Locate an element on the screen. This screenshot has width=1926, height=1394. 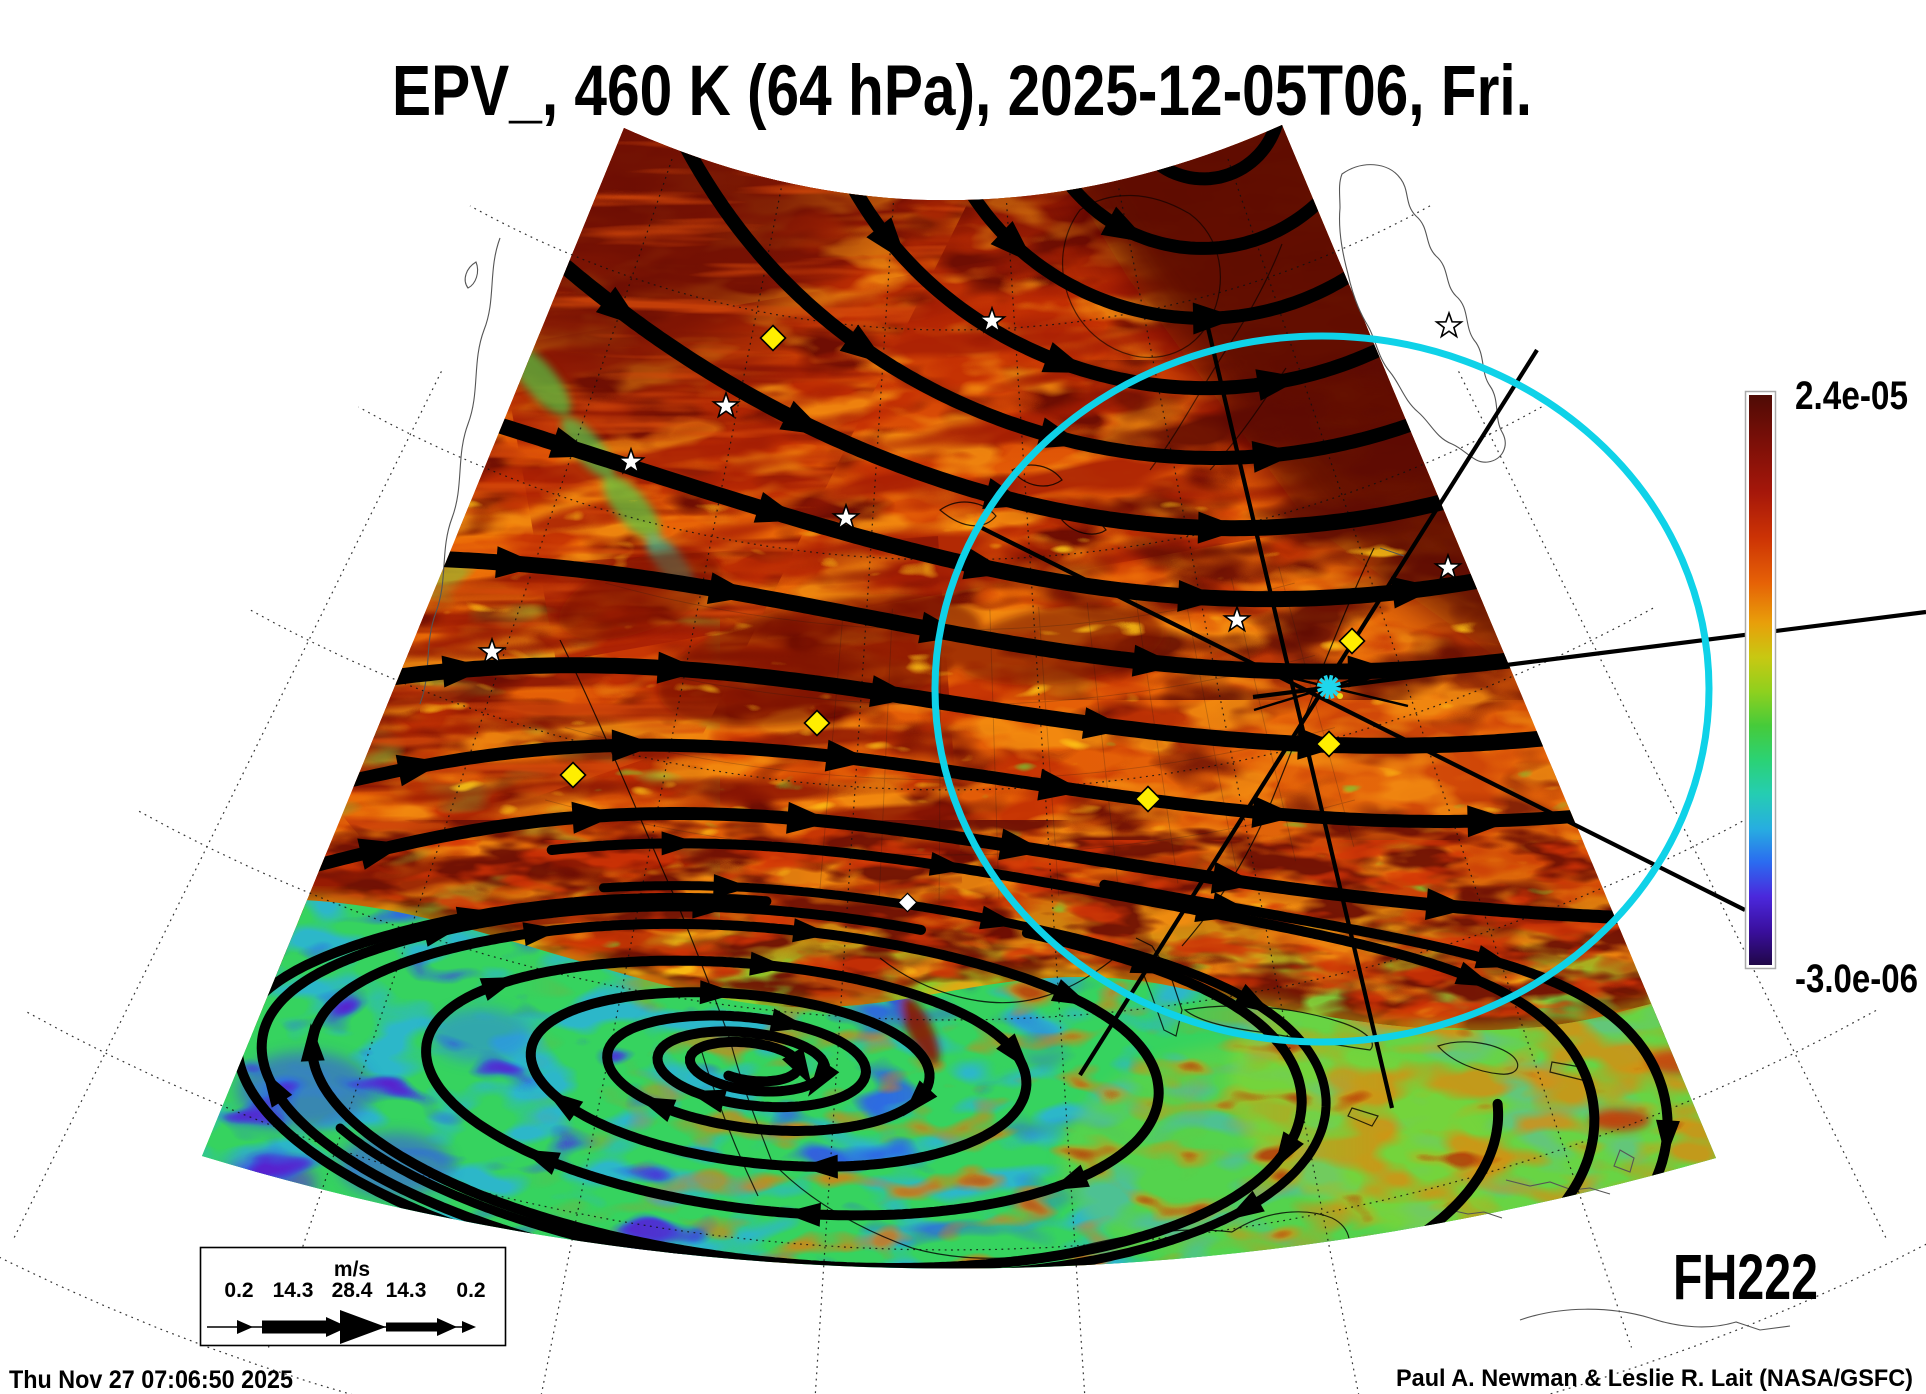
svg-text: FH222 is located at coordinates (1745, 1277).